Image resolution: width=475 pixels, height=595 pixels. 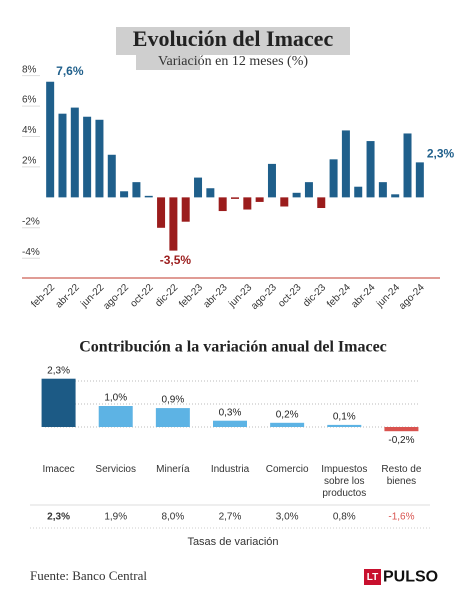 I want to click on x-tick-label: oct-23, so click(x=290, y=296).